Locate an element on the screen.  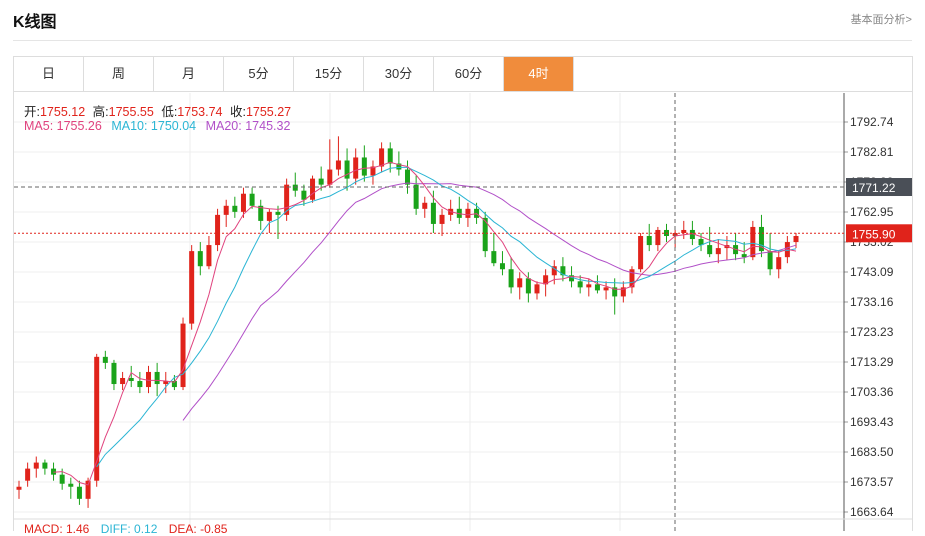
fundamental-analysis-link: 基本面分析> is located at coordinates (881, 20).